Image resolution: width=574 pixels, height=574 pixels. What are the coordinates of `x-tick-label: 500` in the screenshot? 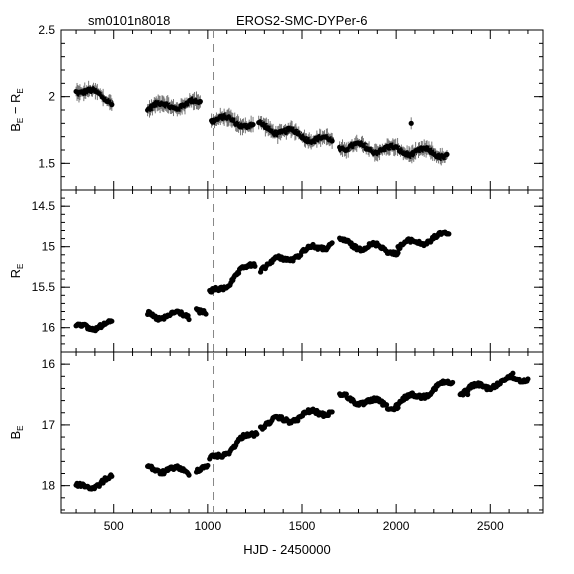 It's located at (114, 526).